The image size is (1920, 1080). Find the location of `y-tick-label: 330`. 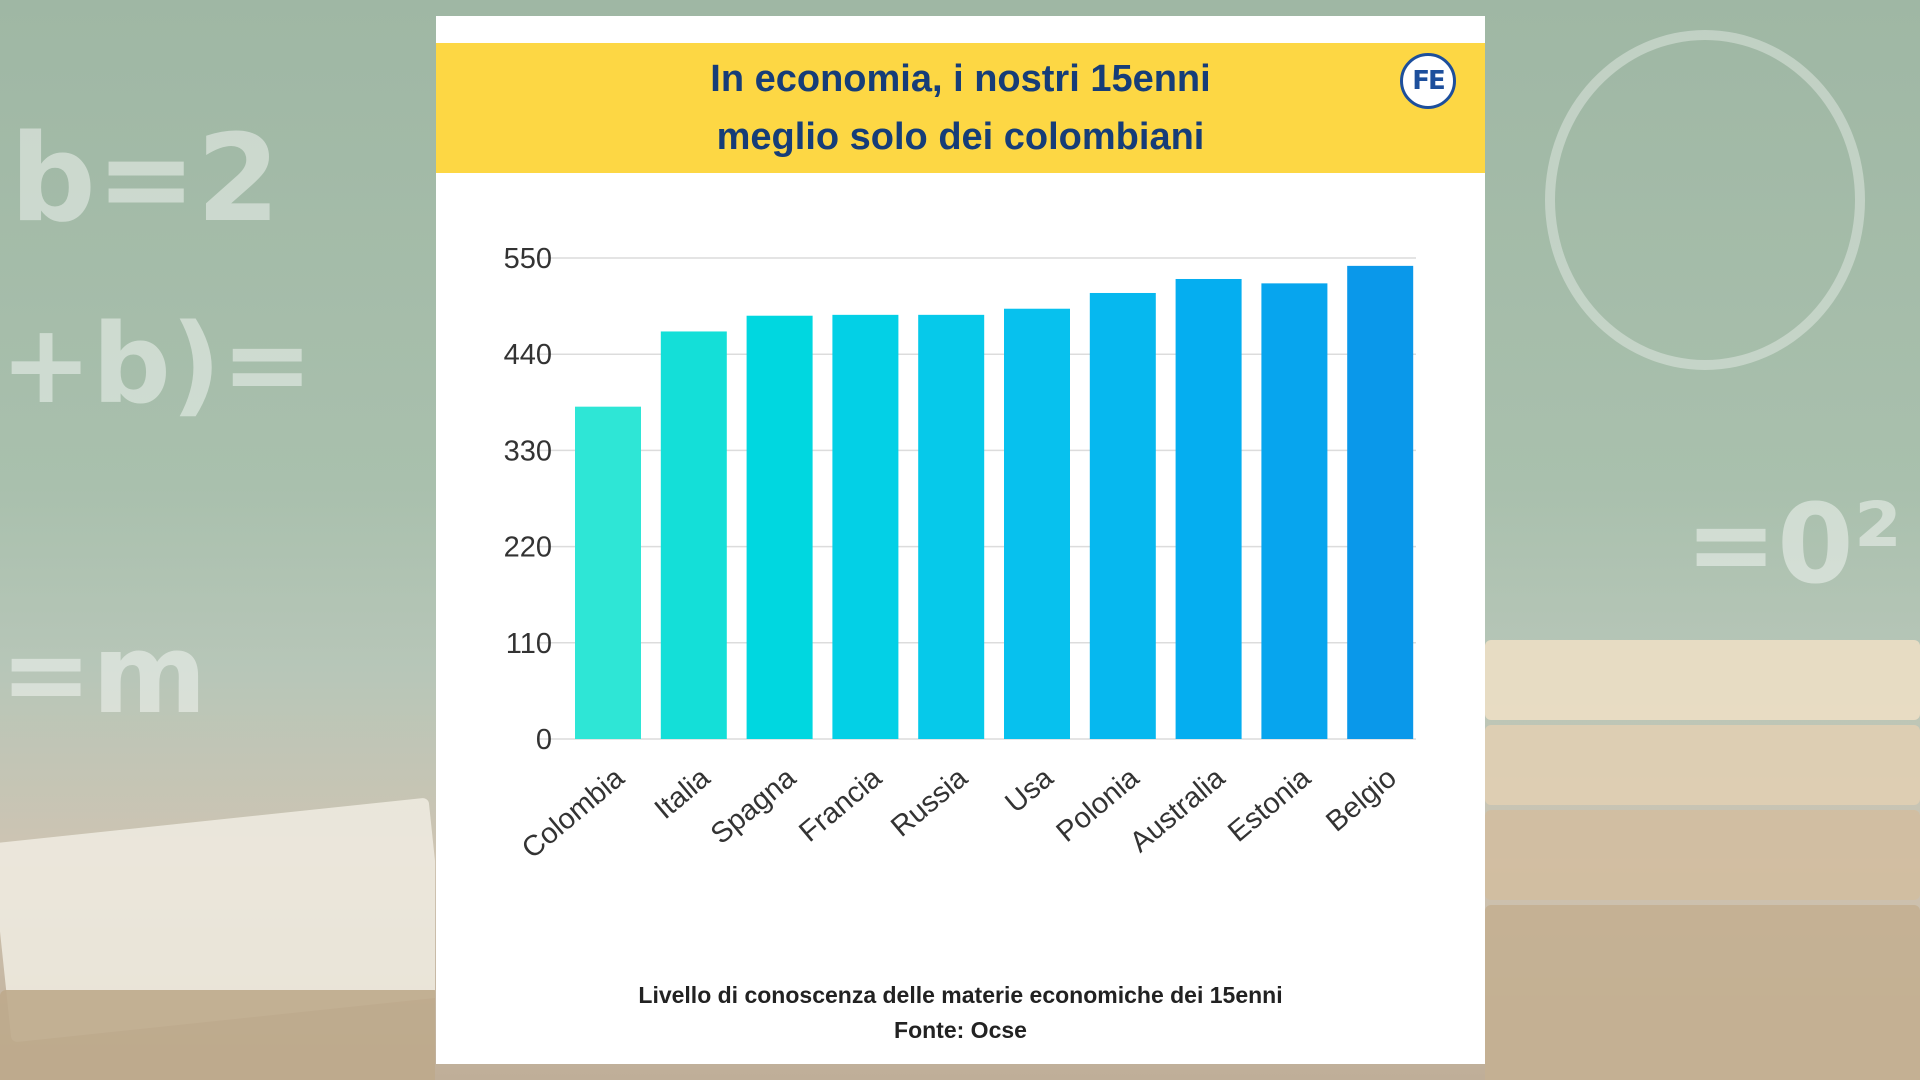

y-tick-label: 330 is located at coordinates (528, 451).